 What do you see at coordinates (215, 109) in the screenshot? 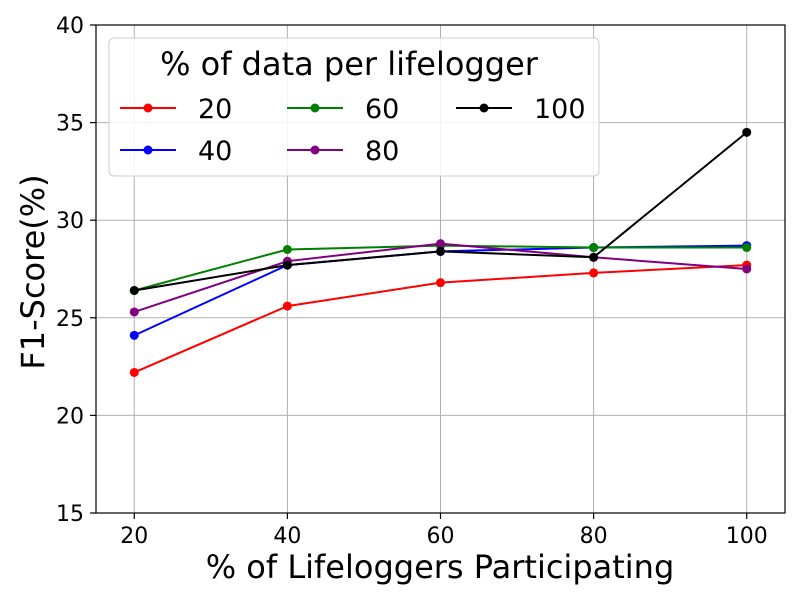
I see `legend-label-20: 20` at bounding box center [215, 109].